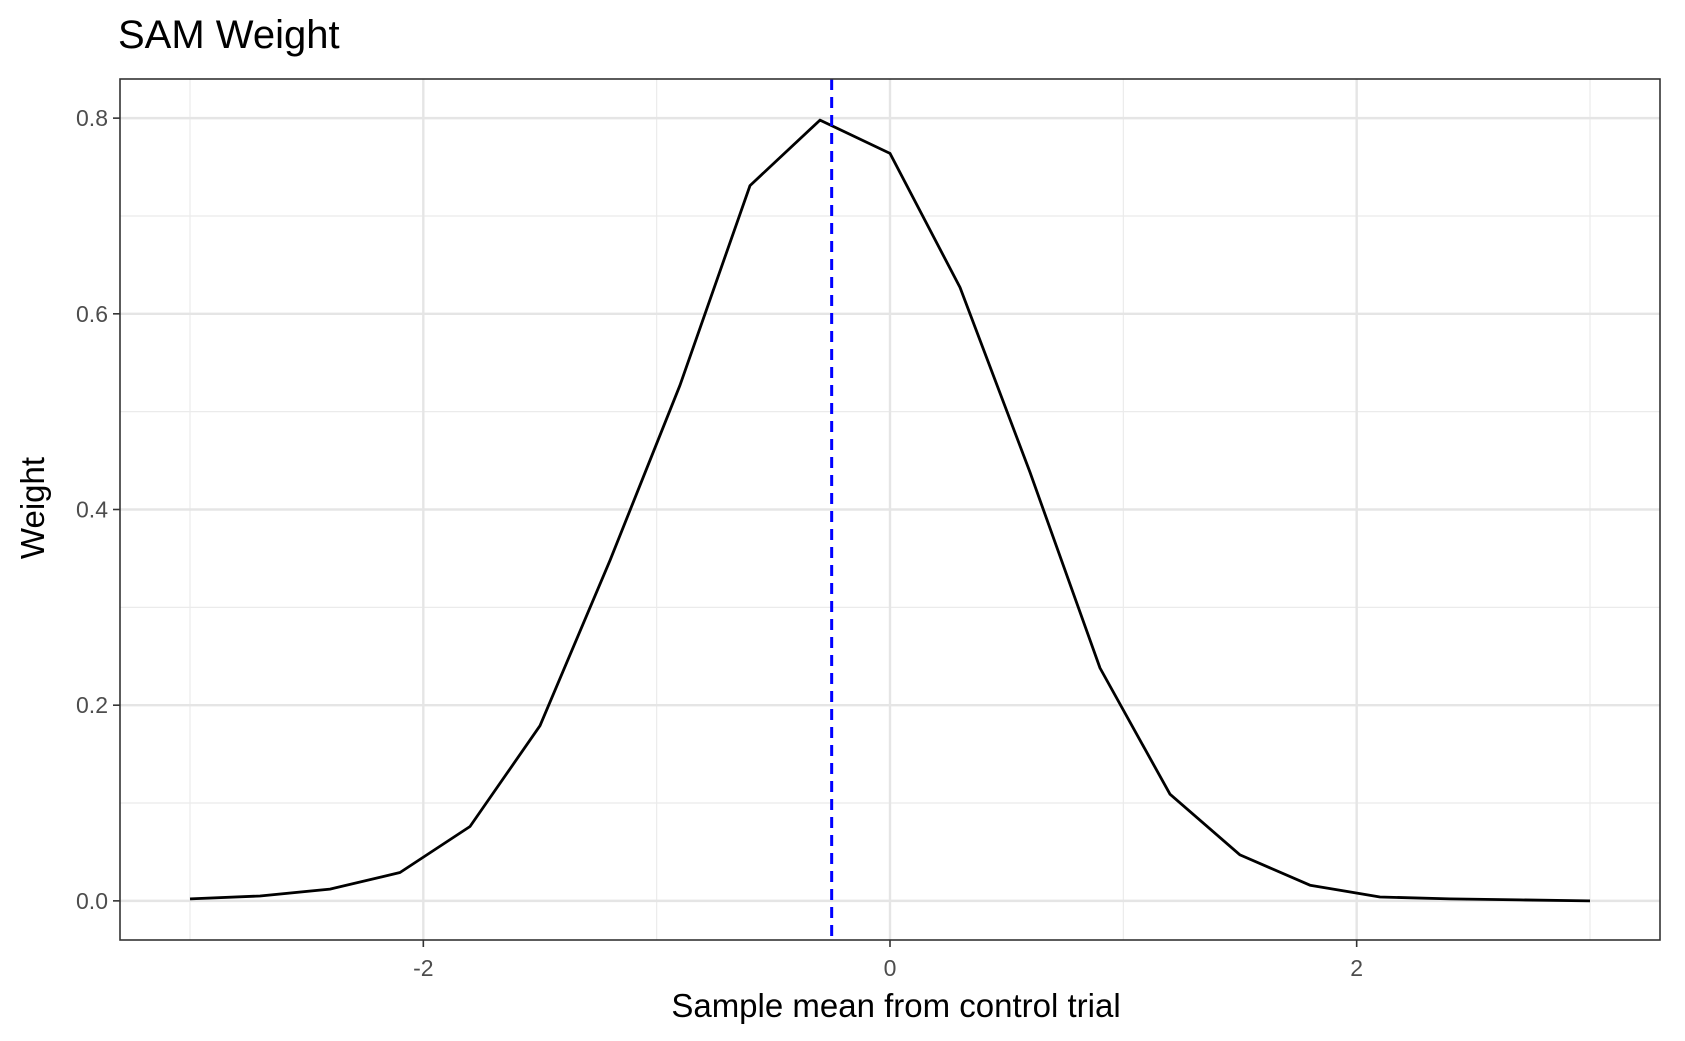 This screenshot has height=1041, width=1685. Describe the element at coordinates (92, 314) in the screenshot. I see `y-tick-label: 0.6` at that location.